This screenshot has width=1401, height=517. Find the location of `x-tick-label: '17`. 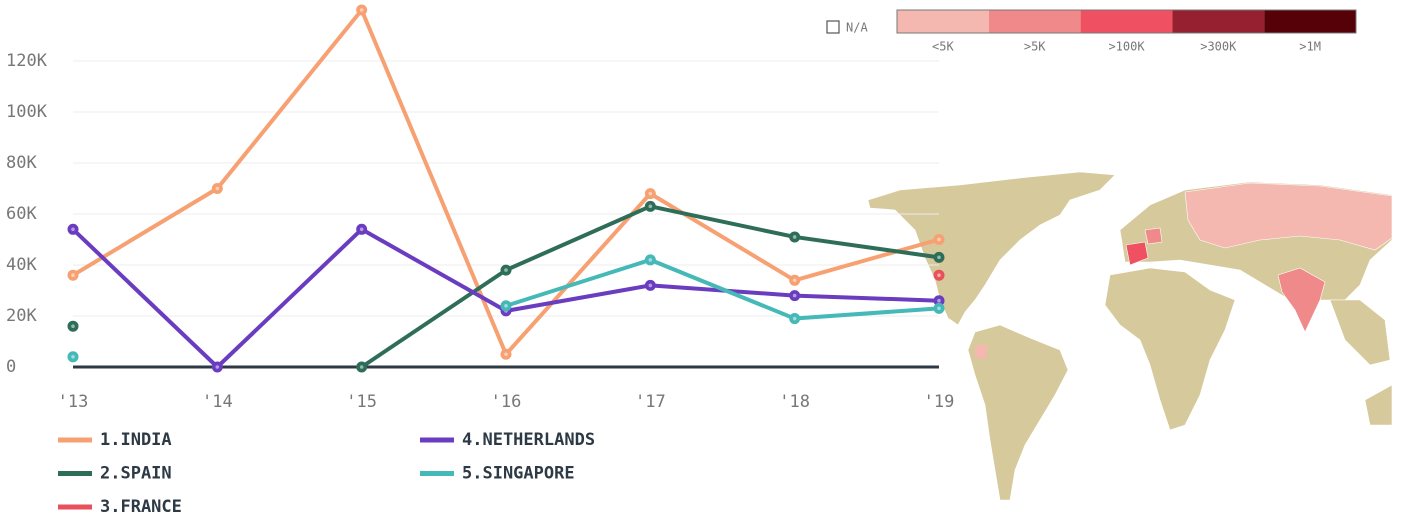

x-tick-label: '17 is located at coordinates (650, 402).